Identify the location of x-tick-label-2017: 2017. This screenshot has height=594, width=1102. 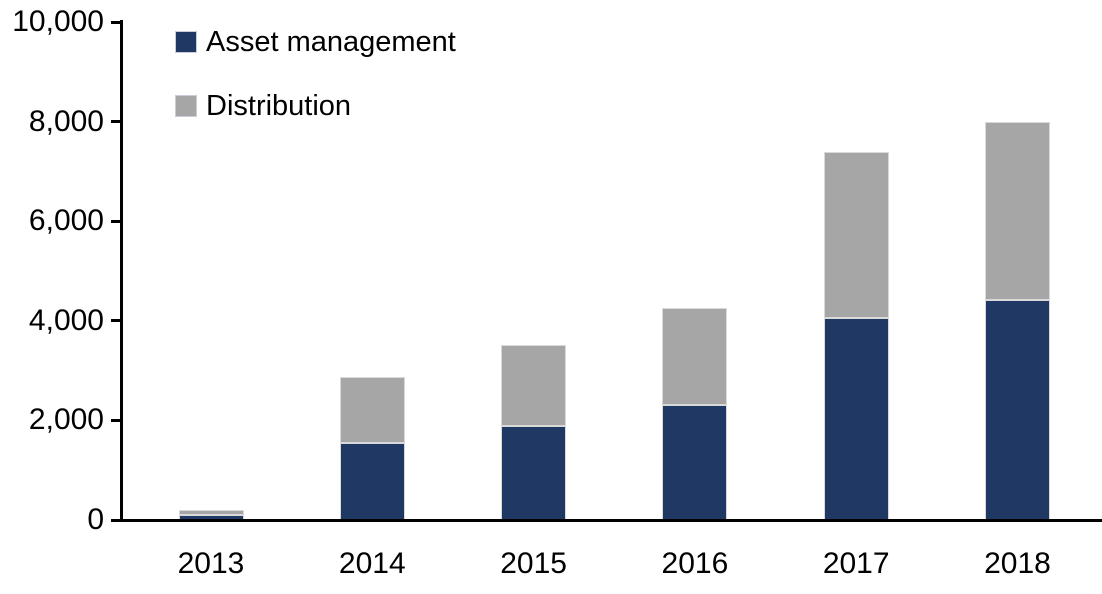
(856, 563).